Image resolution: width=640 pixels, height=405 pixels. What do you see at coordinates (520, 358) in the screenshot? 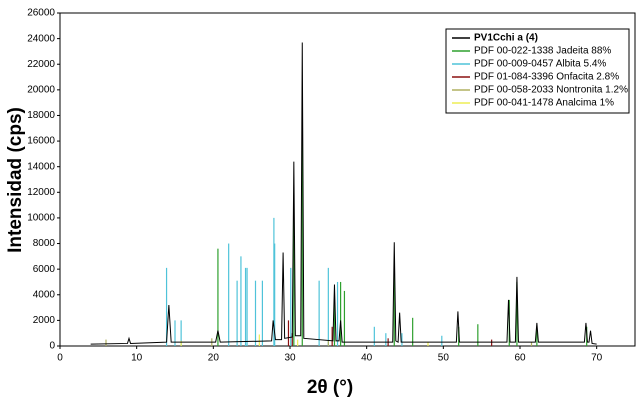
I see `x-tick-label: 60` at bounding box center [520, 358].